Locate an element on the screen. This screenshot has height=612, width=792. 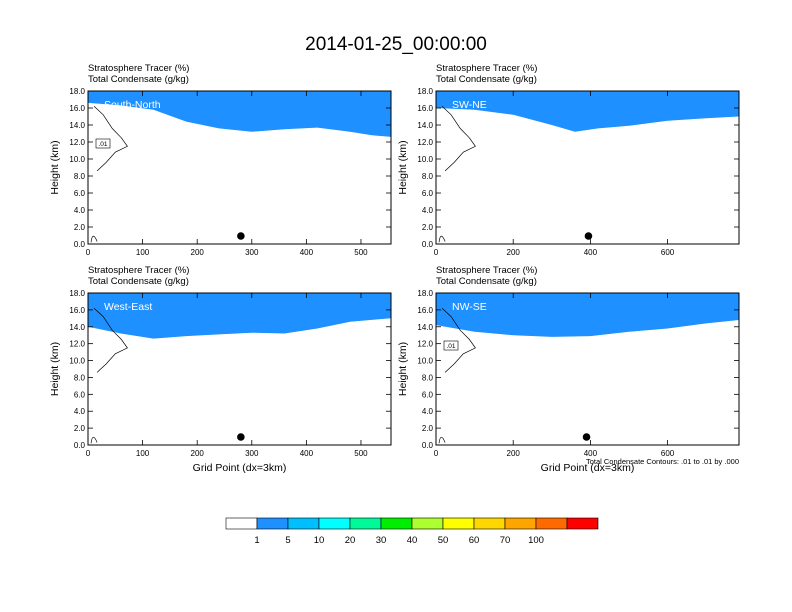
panel-name: West-East is located at coordinates (128, 307).